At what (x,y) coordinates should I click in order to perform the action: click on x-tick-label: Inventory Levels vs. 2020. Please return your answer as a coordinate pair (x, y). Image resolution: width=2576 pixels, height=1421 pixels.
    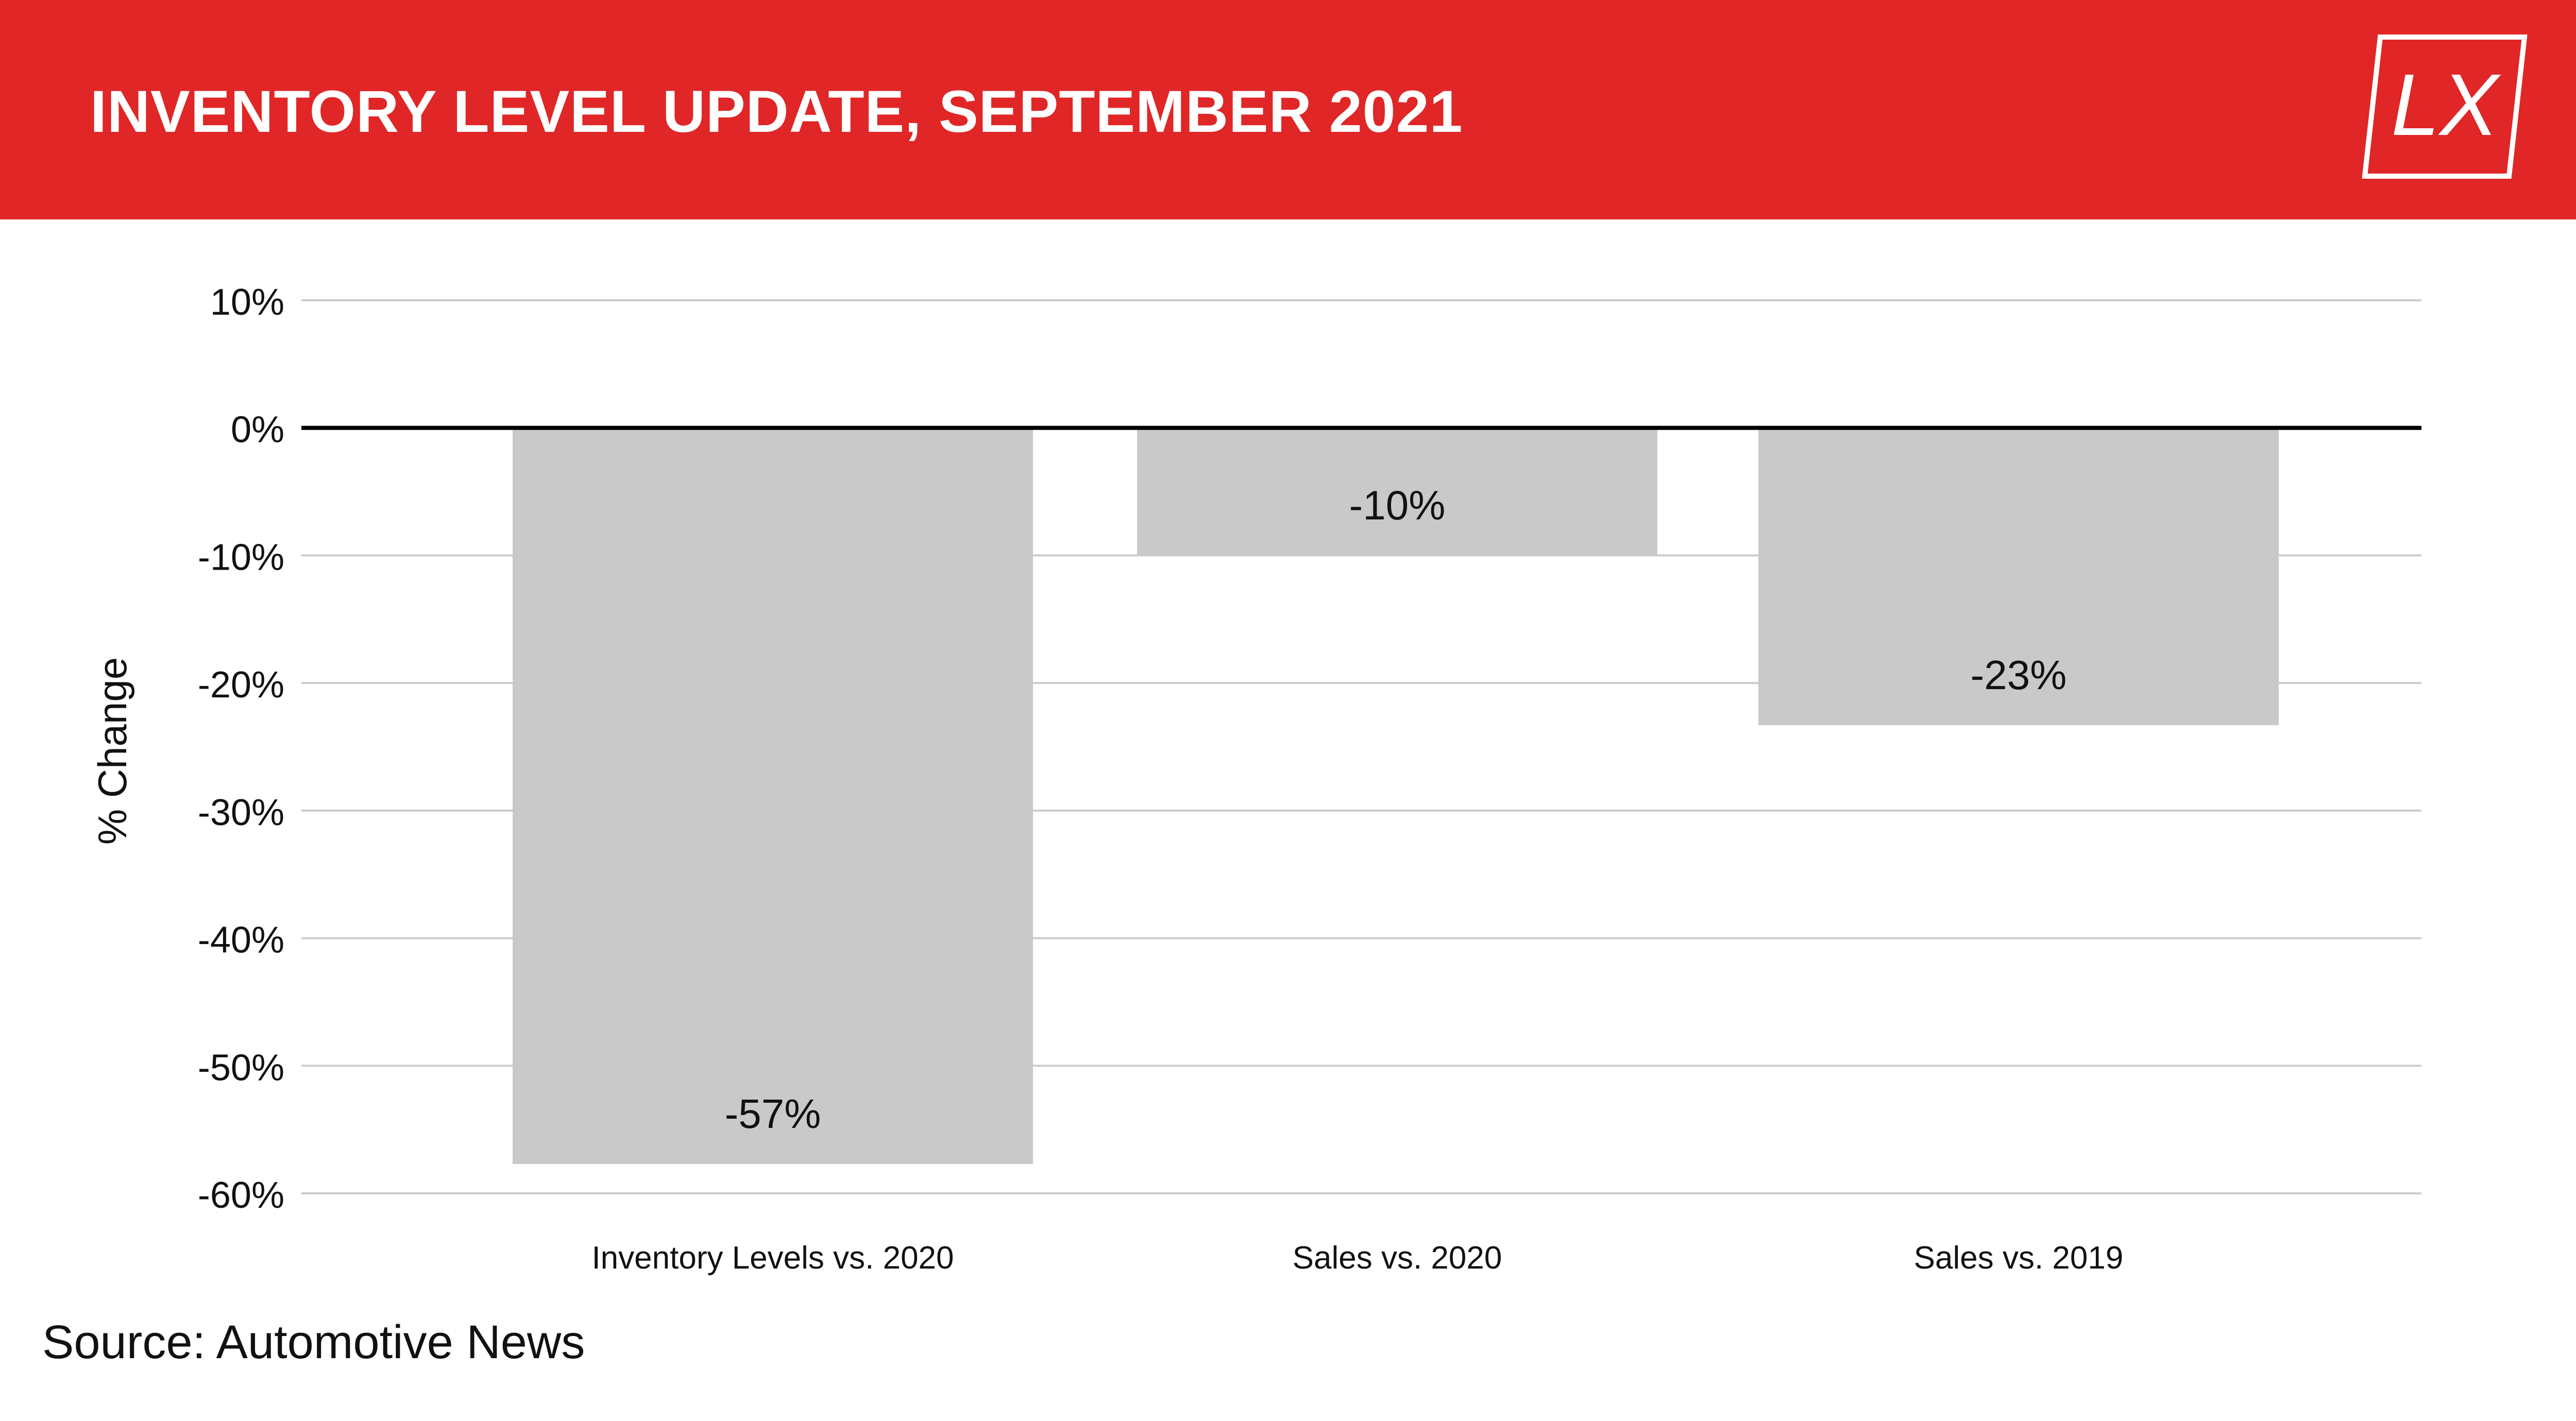
    Looking at the image, I should click on (772, 1258).